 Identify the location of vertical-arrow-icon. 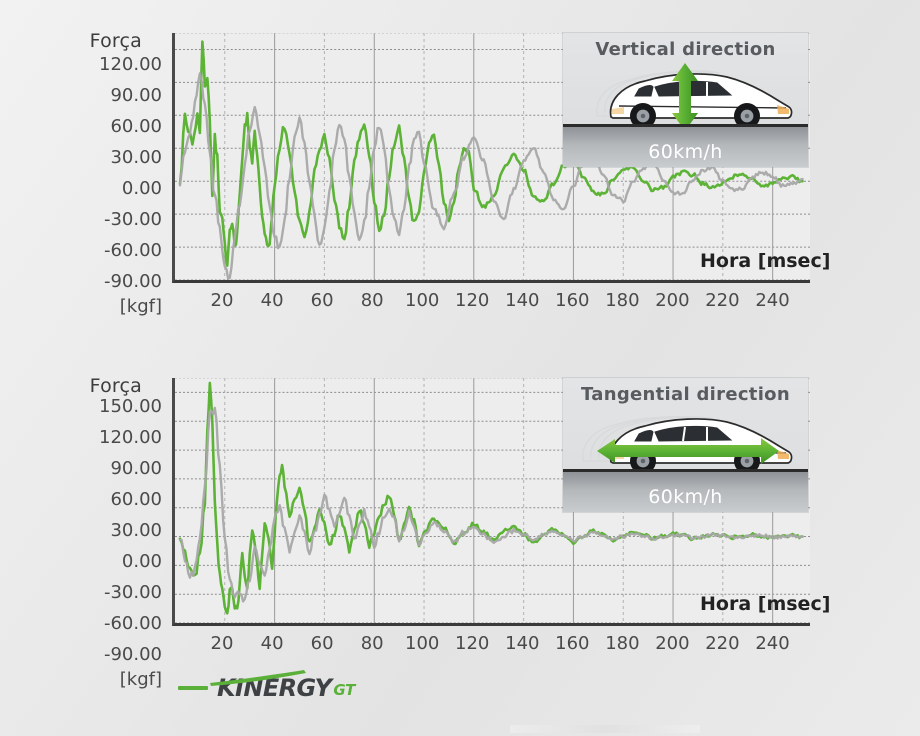
(685, 97).